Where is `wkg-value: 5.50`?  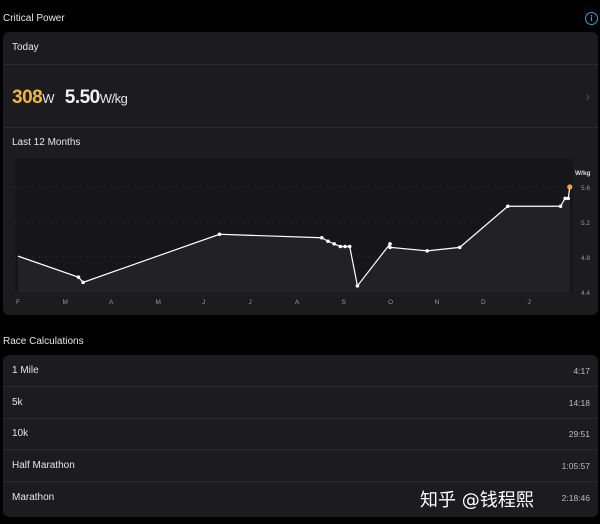
wkg-value: 5.50 is located at coordinates (82, 97).